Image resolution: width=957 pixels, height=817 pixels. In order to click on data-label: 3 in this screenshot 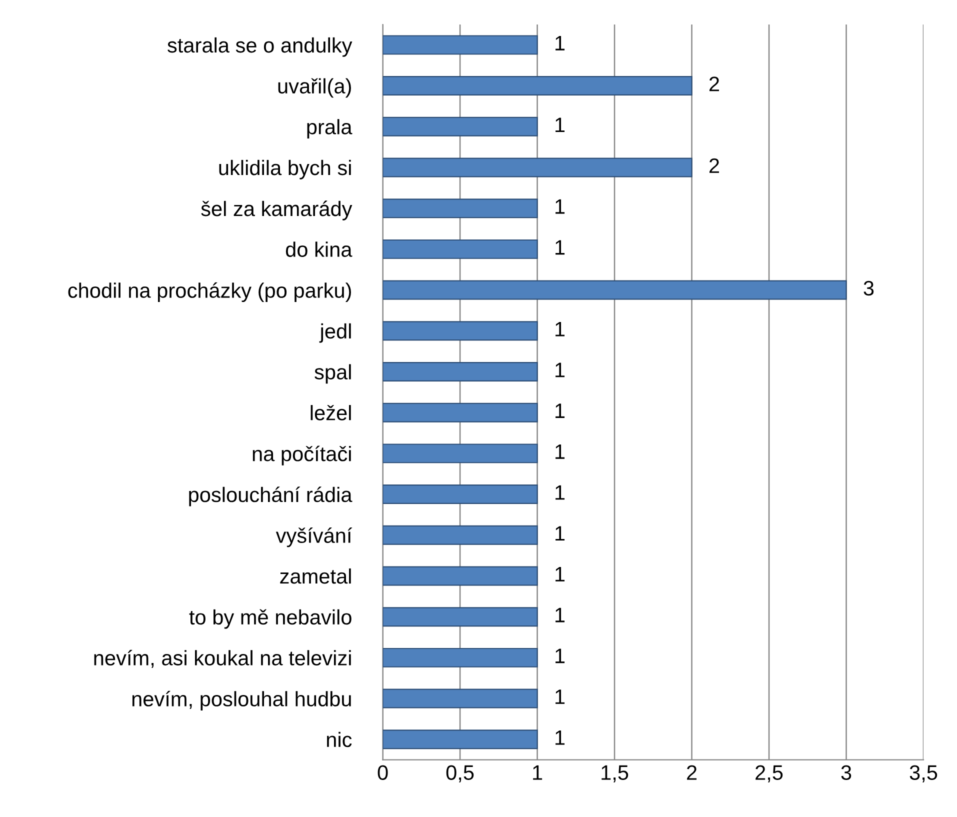, I will do `click(869, 288)`.